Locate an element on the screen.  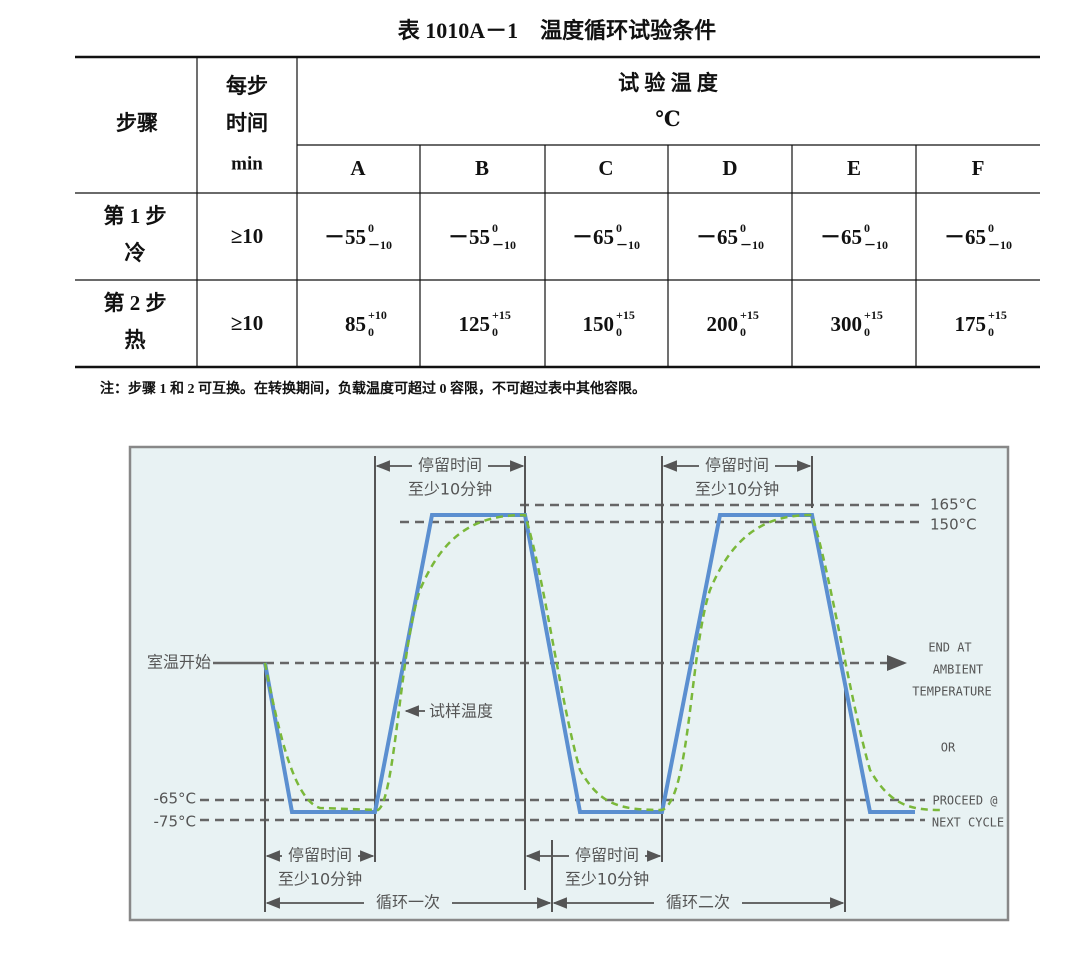
start-label: 室温开始 is located at coordinates (179, 662).